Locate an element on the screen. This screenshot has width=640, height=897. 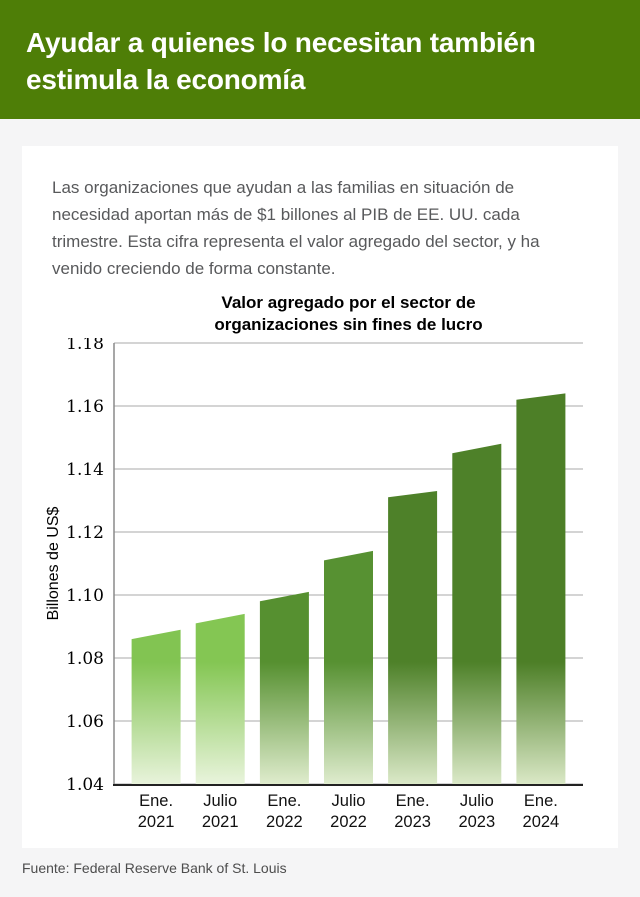
svg-text: 1.14 is located at coordinates (85, 470).